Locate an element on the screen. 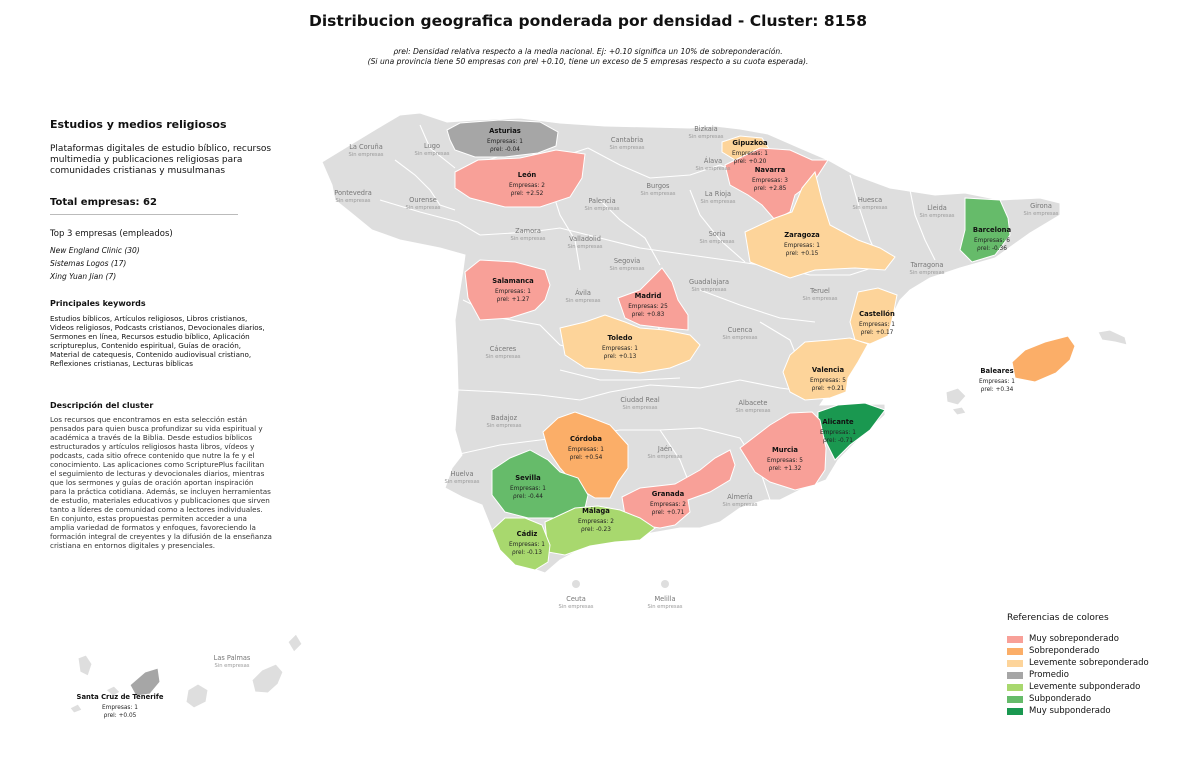  province-name: Soria is located at coordinates (717, 234).